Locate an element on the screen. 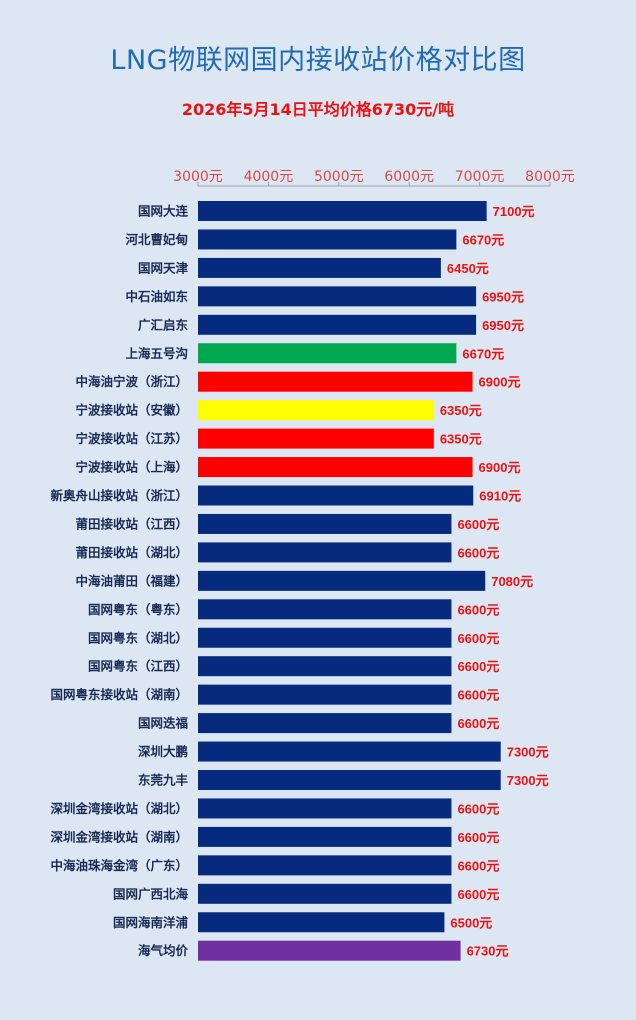 The width and height of the screenshot is (636, 1020). x-tick-label: 4000元 is located at coordinates (269, 177).